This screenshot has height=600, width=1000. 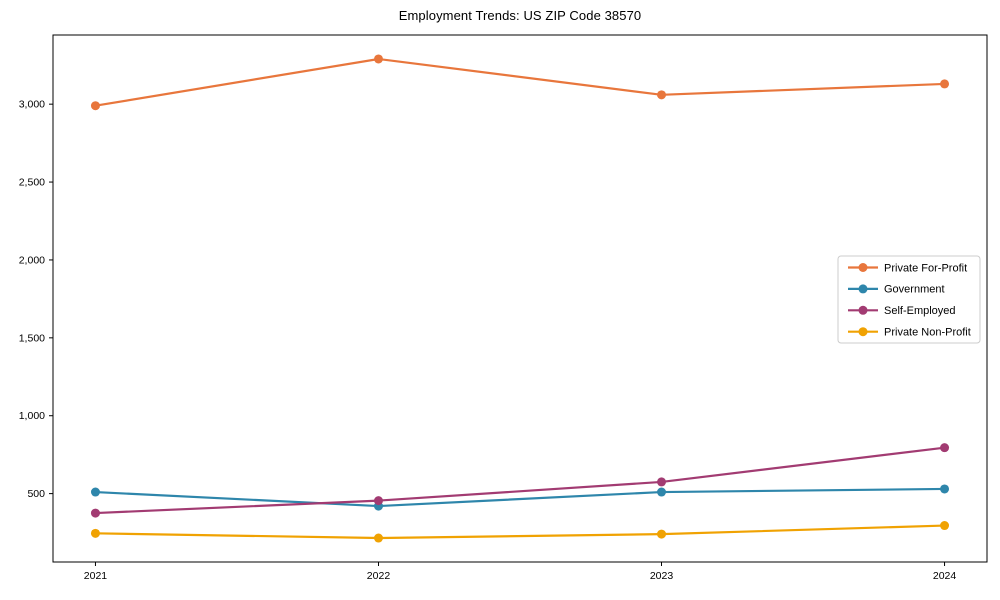 What do you see at coordinates (32, 416) in the screenshot?
I see `y-axis-tick-label: 1,000` at bounding box center [32, 416].